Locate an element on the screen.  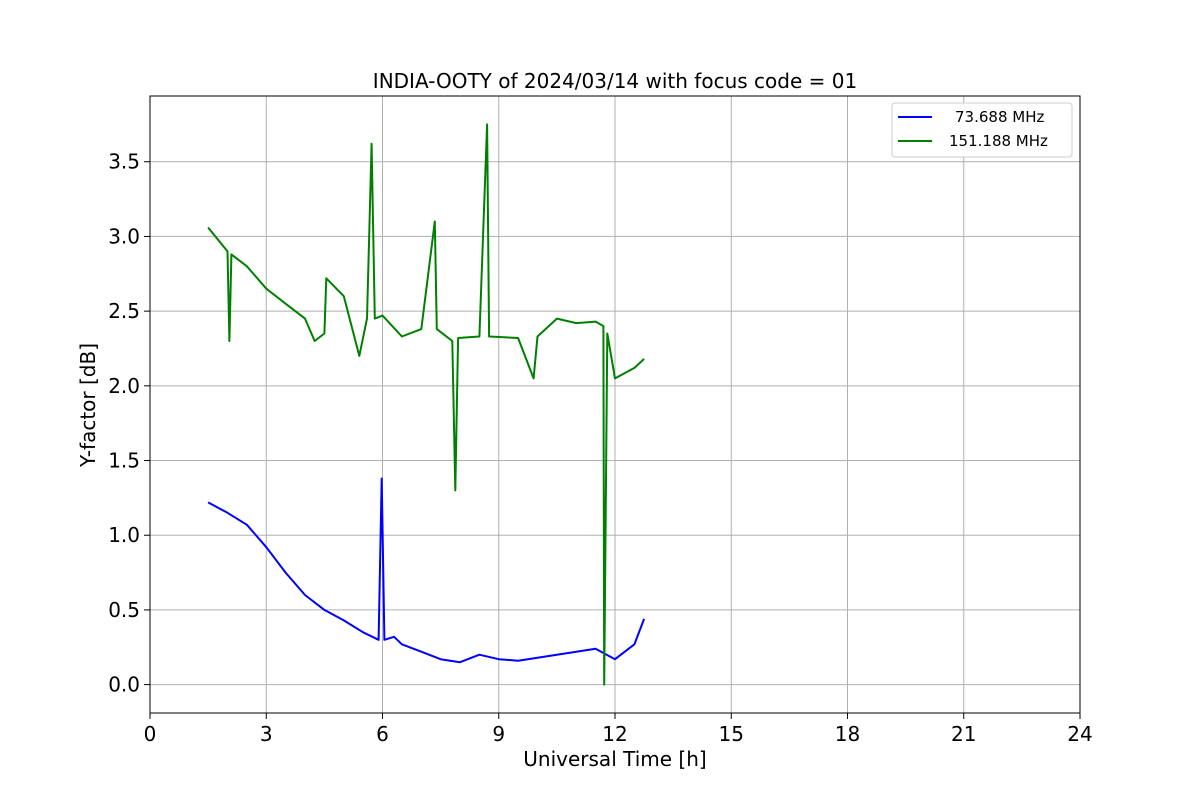
x-axis: 0 3 6 9 12 15 18 21 24 is located at coordinates (618, 729).